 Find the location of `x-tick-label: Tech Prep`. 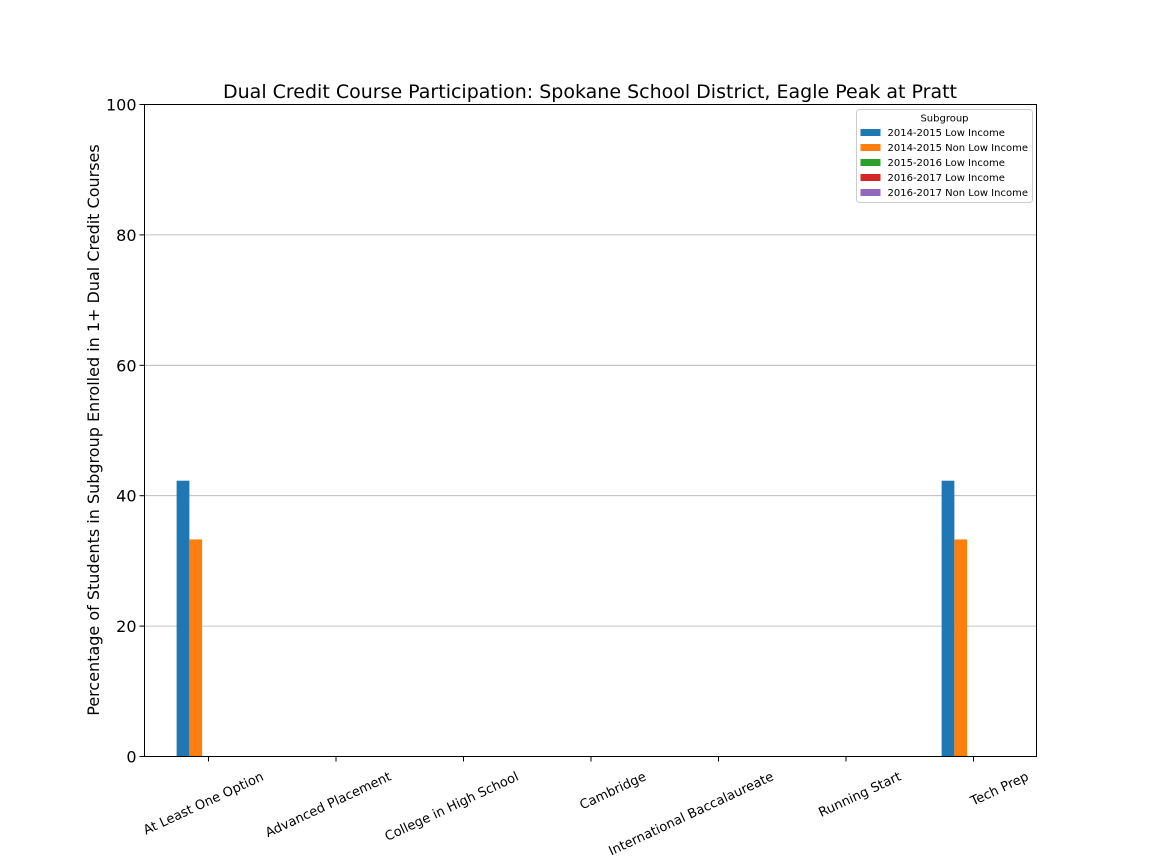

x-tick-label: Tech Prep is located at coordinates (1000, 790).